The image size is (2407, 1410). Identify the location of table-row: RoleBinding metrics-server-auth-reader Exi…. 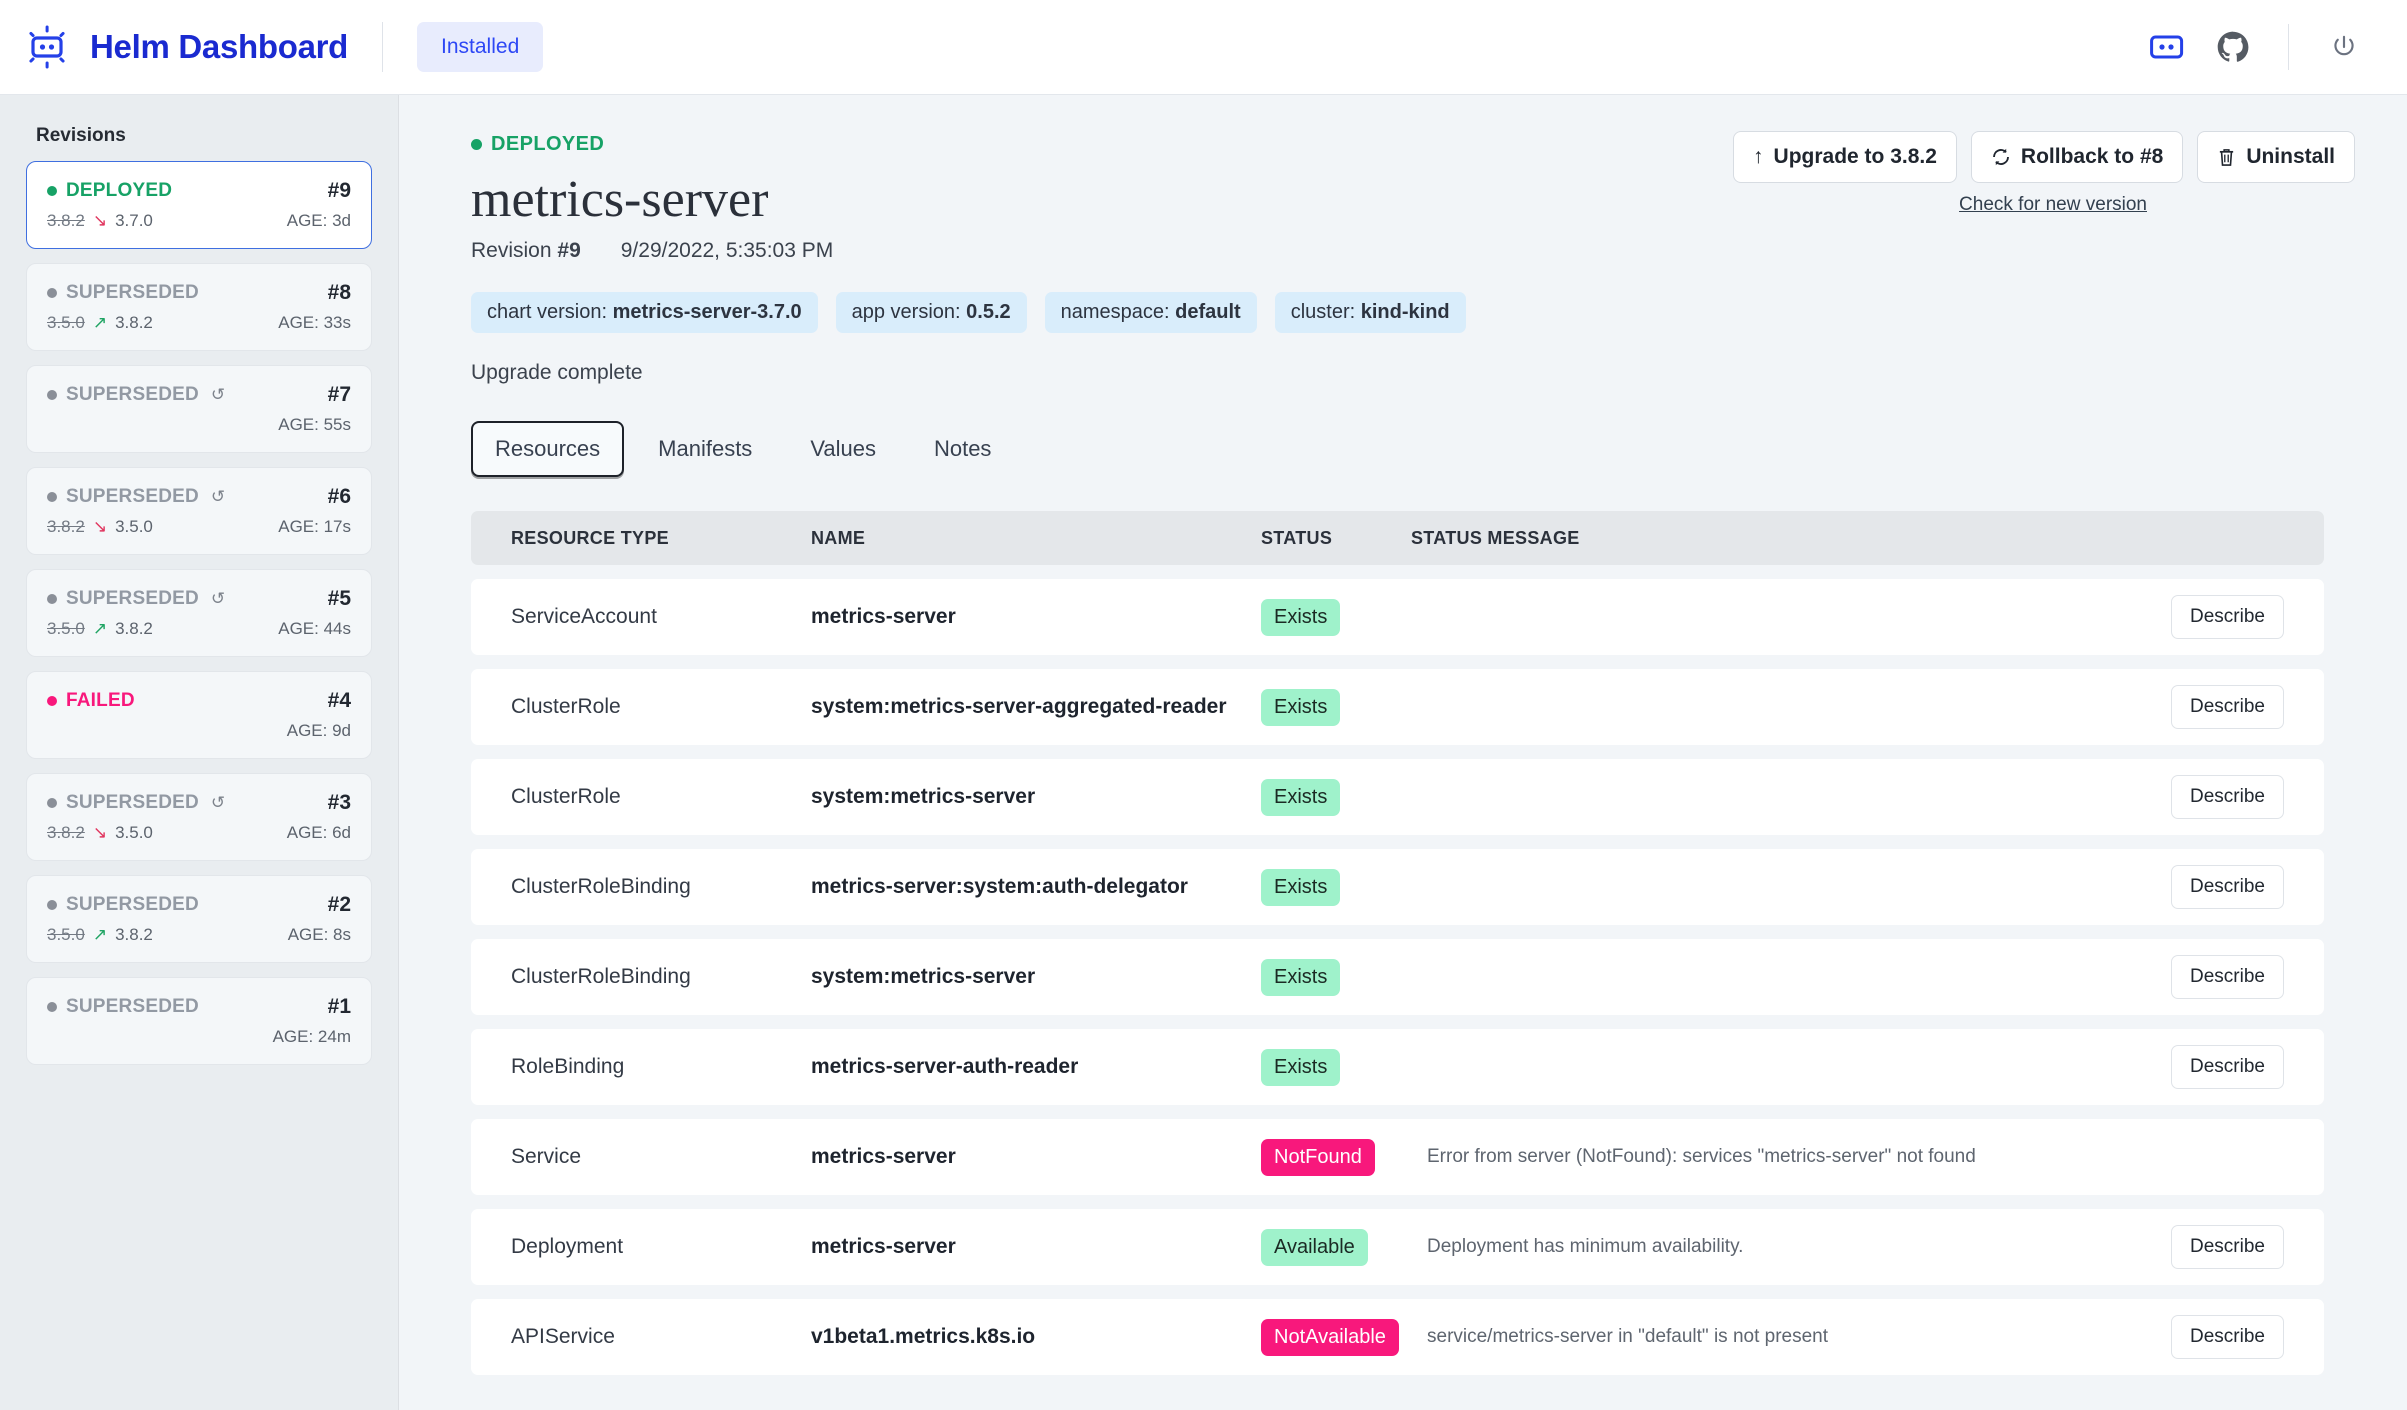
(1397, 1067).